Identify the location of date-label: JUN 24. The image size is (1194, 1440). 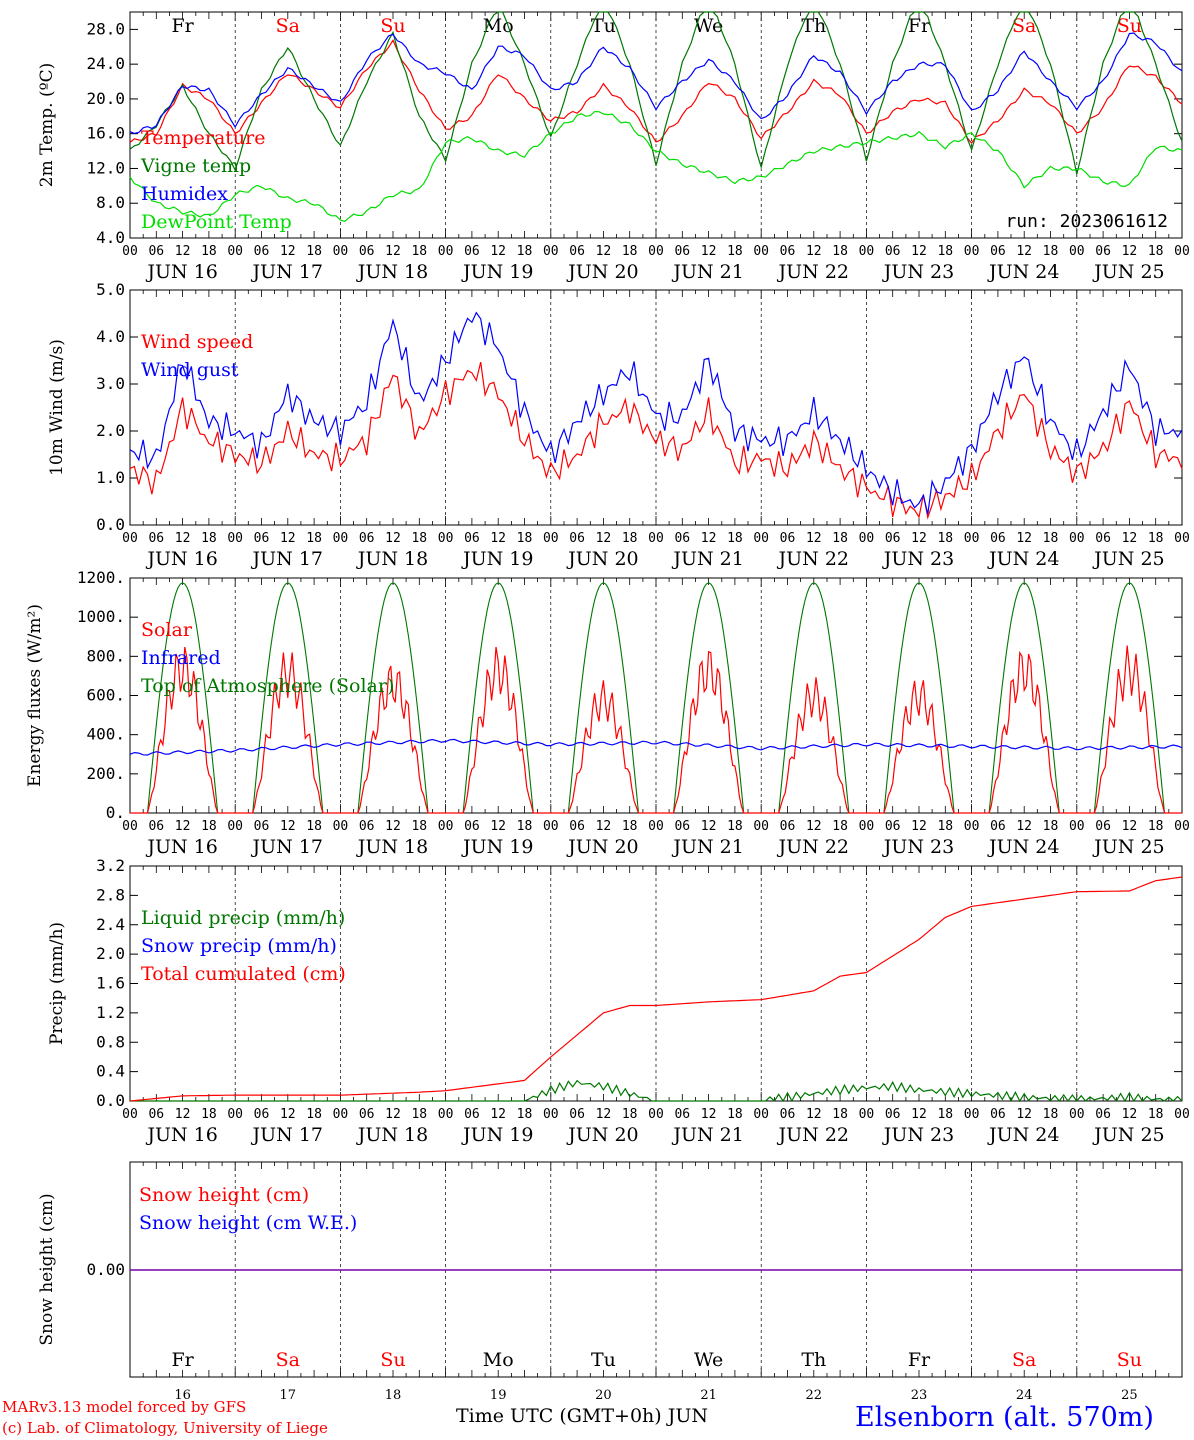
(1023, 559).